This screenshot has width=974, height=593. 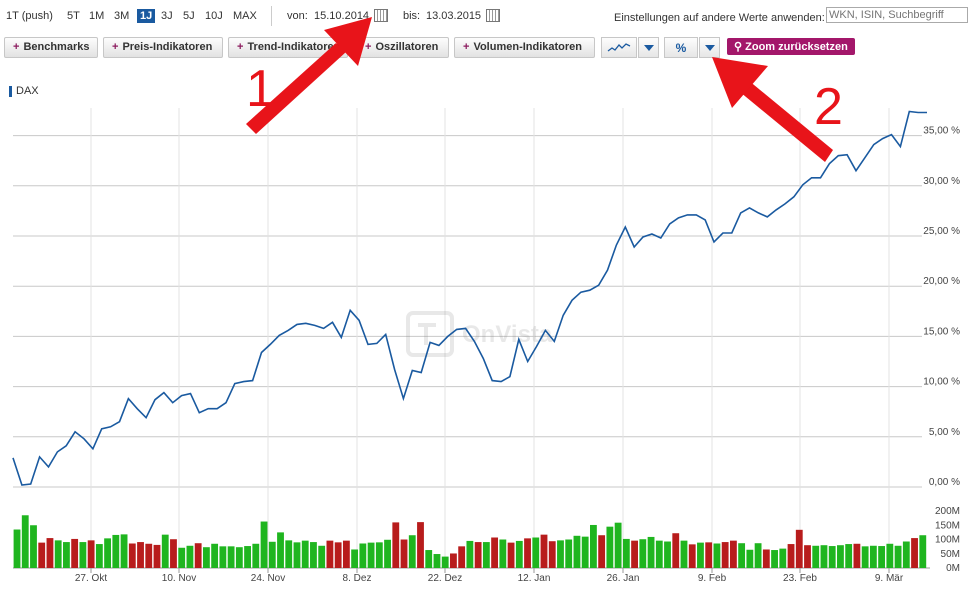 What do you see at coordinates (953, 568) in the screenshot?
I see `volume-tick-label: 0M` at bounding box center [953, 568].